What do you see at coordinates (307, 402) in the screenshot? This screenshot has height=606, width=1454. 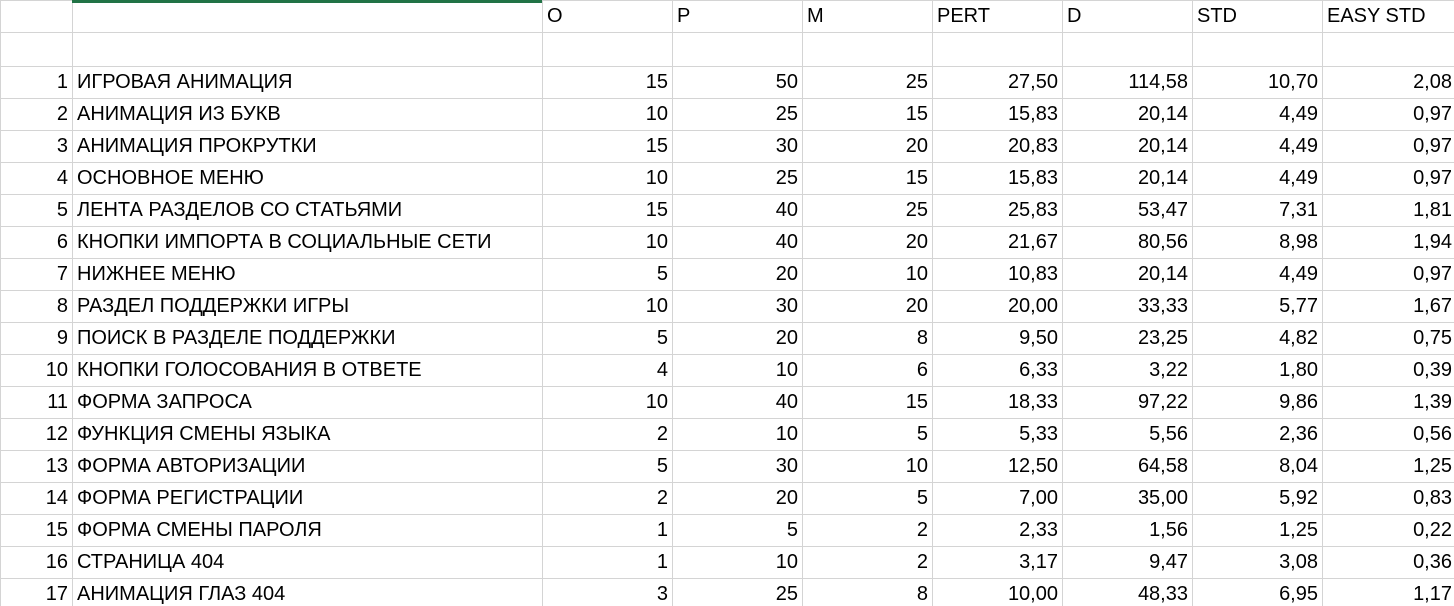 I see `cell-name: ФОРМА ЗАПРОСА` at bounding box center [307, 402].